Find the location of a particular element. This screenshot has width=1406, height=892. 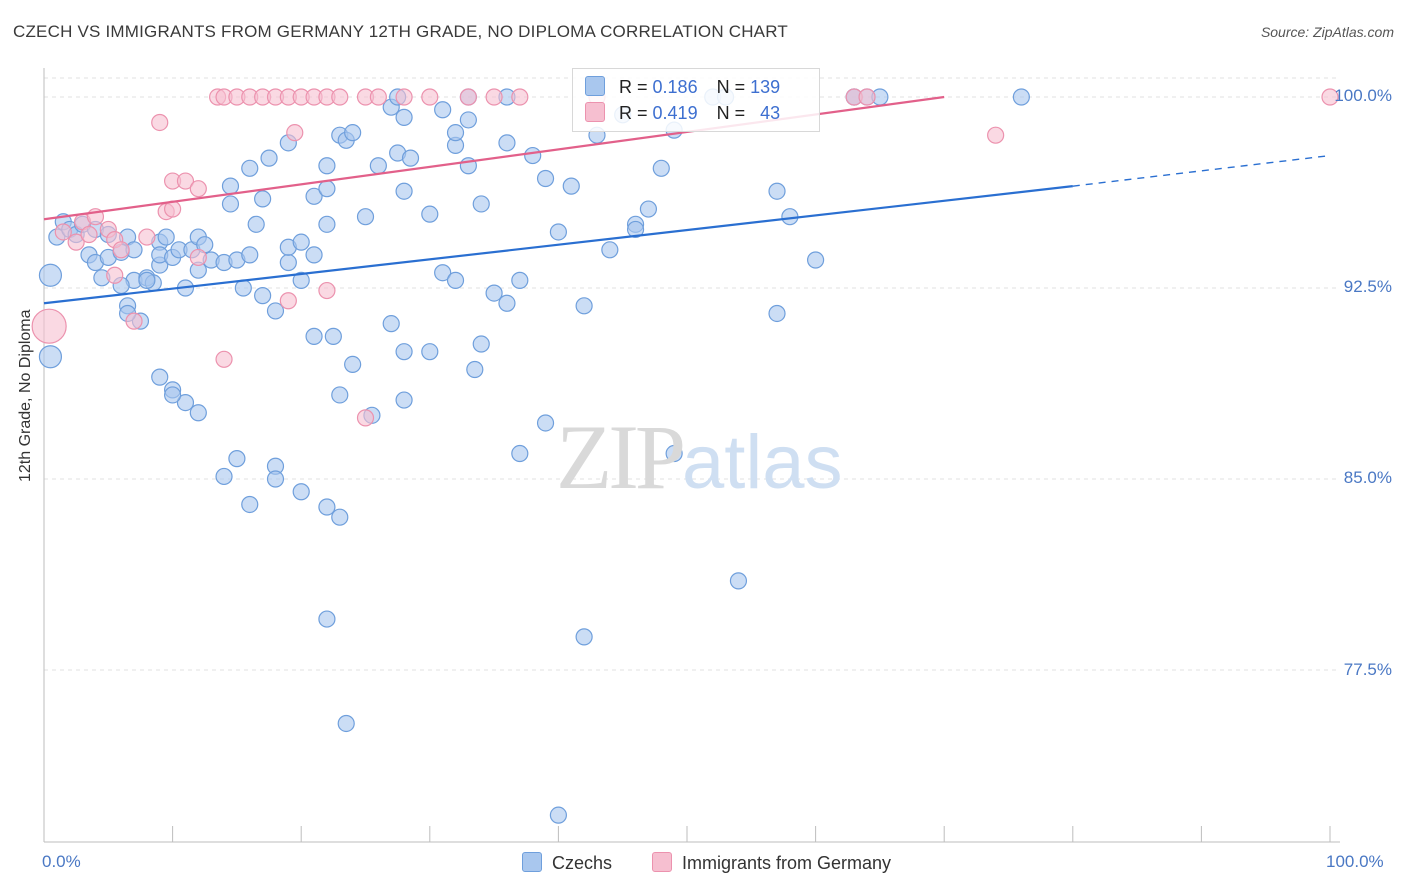

legend-n-value: 43 is located at coordinates (770, 113).